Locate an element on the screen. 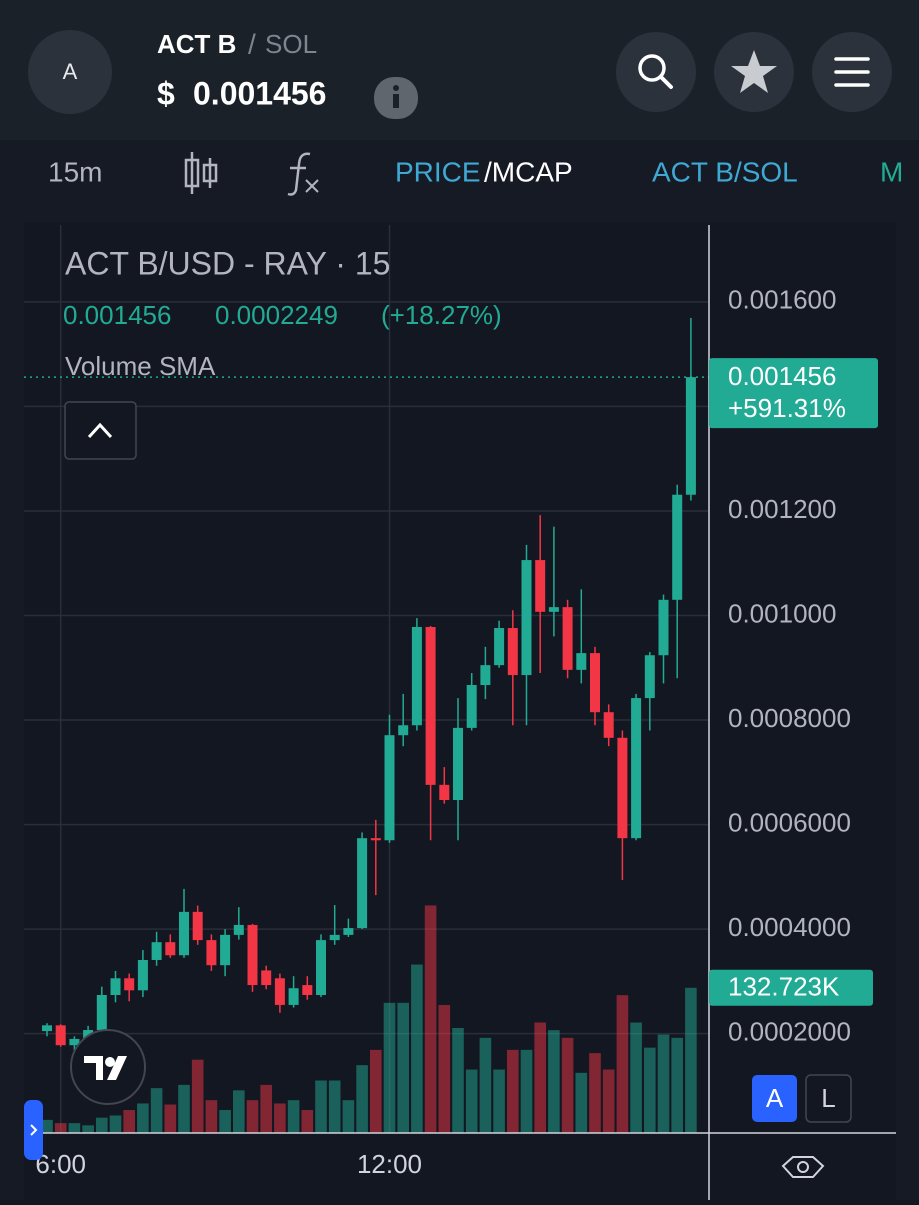 The width and height of the screenshot is (919, 1205). x-tick-label: 6:00 is located at coordinates (60, 1164).